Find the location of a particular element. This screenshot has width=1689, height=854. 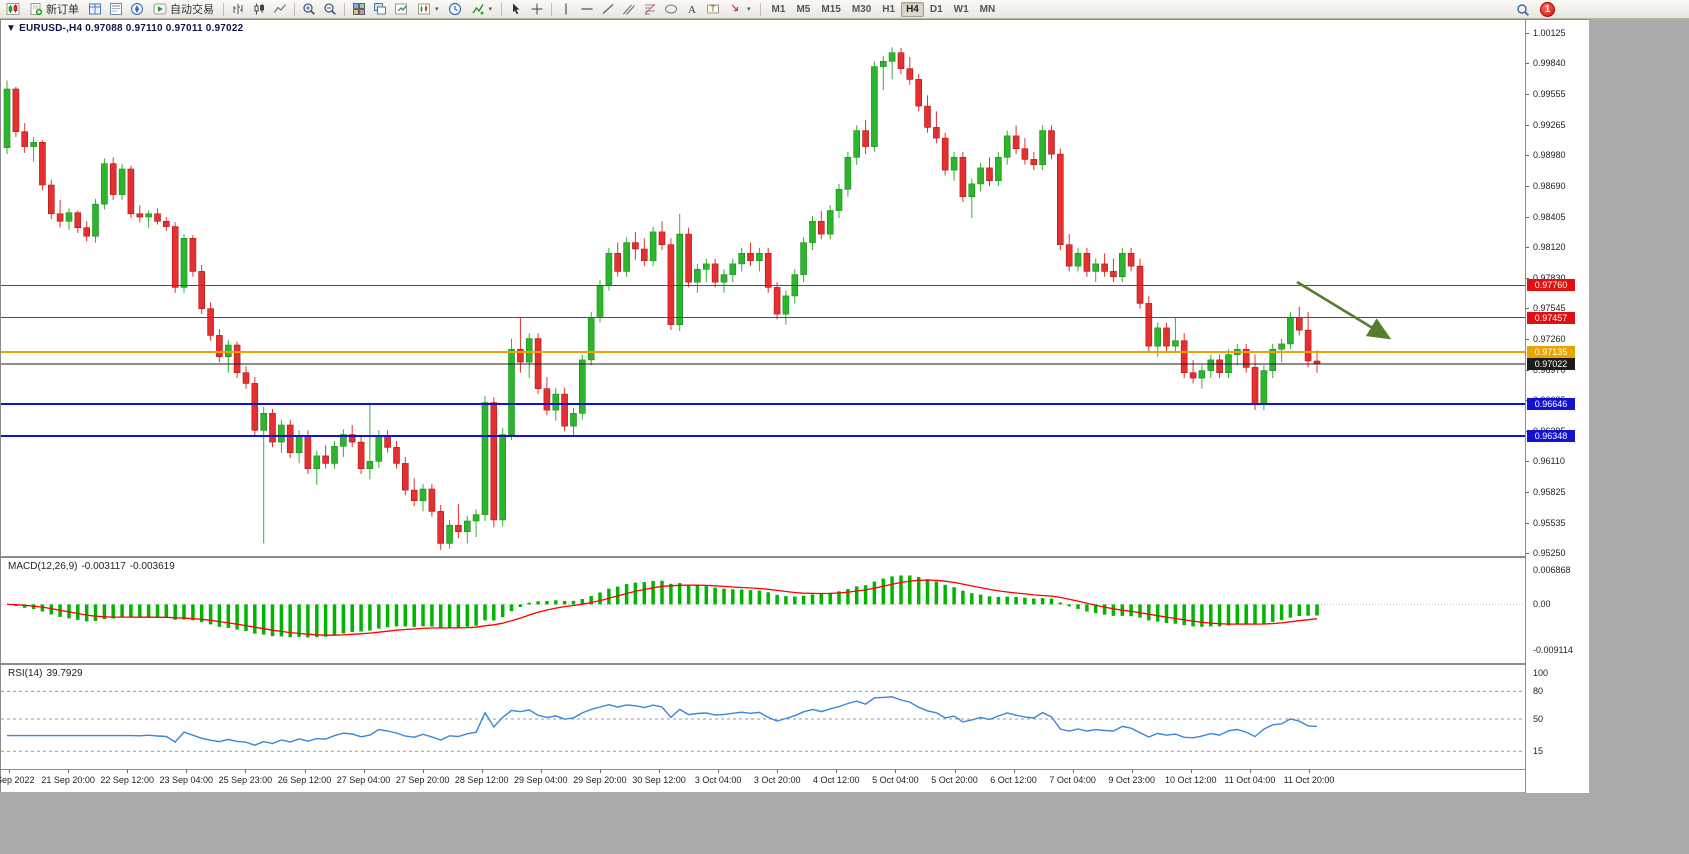

price-axis-label: 0.95250 is located at coordinates (1549, 553).